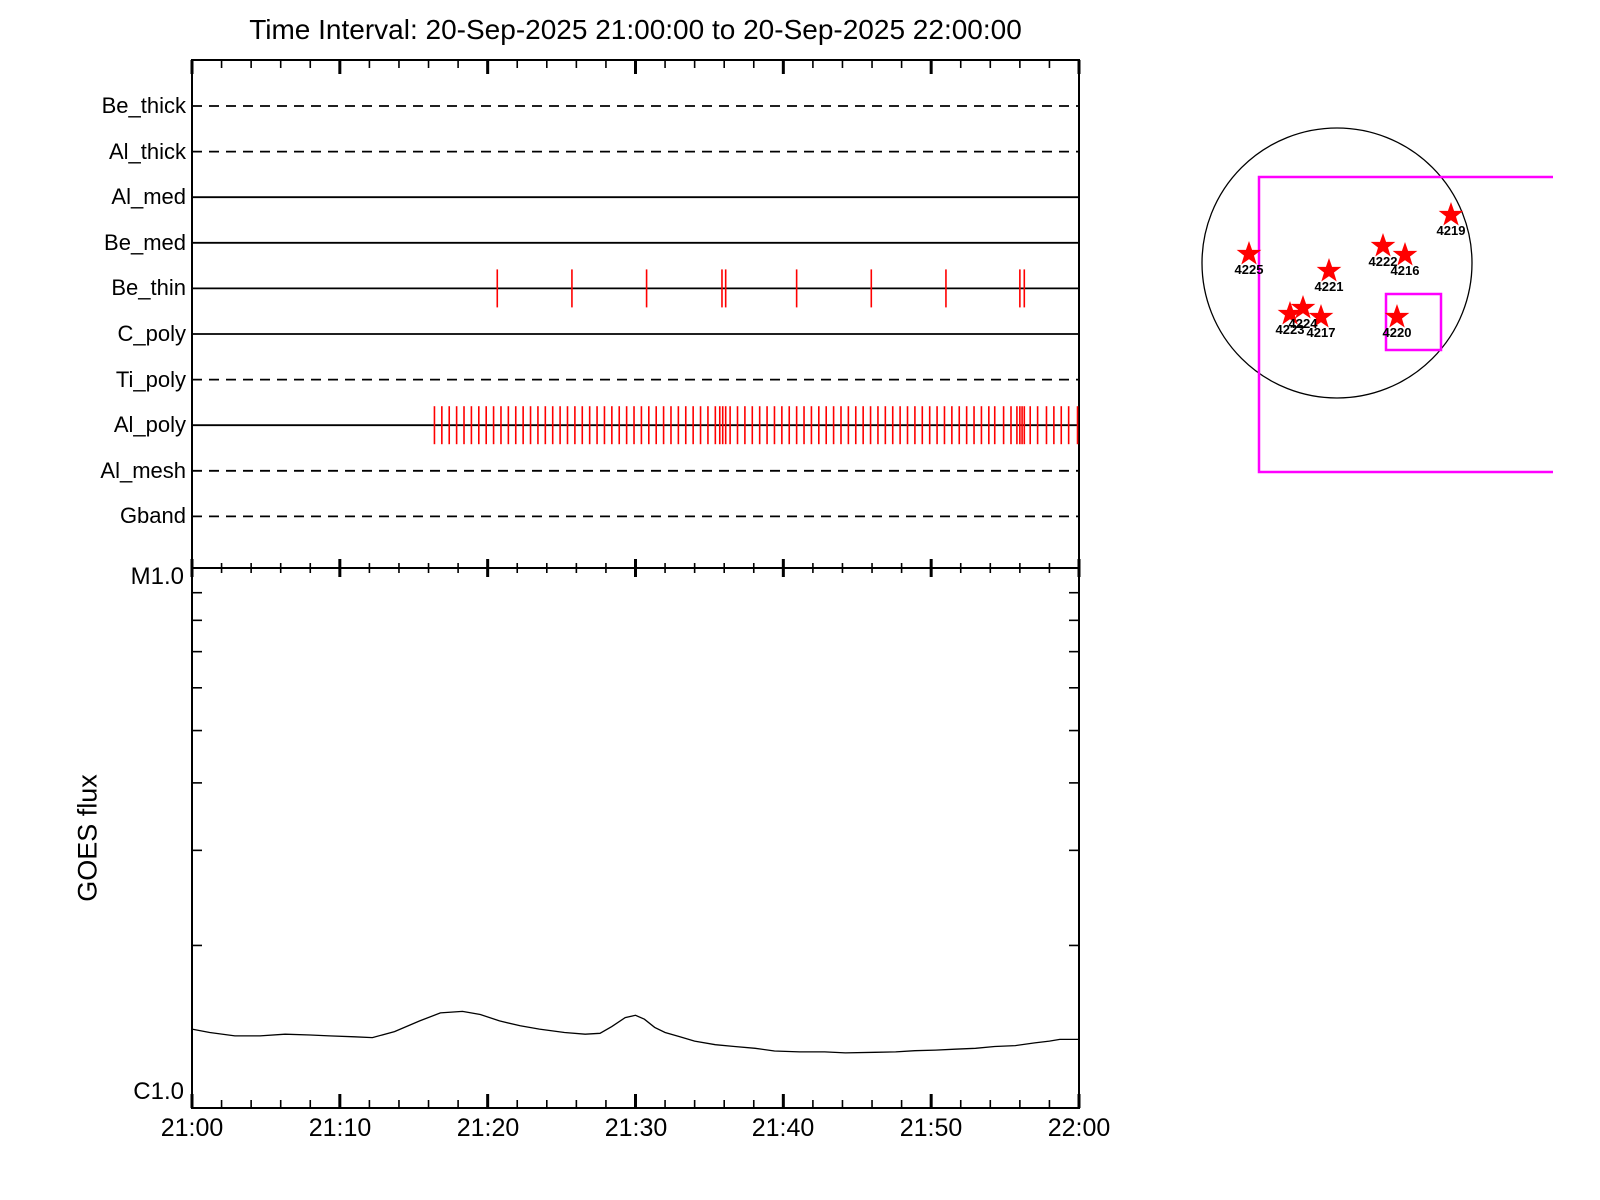  Describe the element at coordinates (149, 424) in the screenshot. I see `filter-row-label-al-poly: Al_poly` at that location.